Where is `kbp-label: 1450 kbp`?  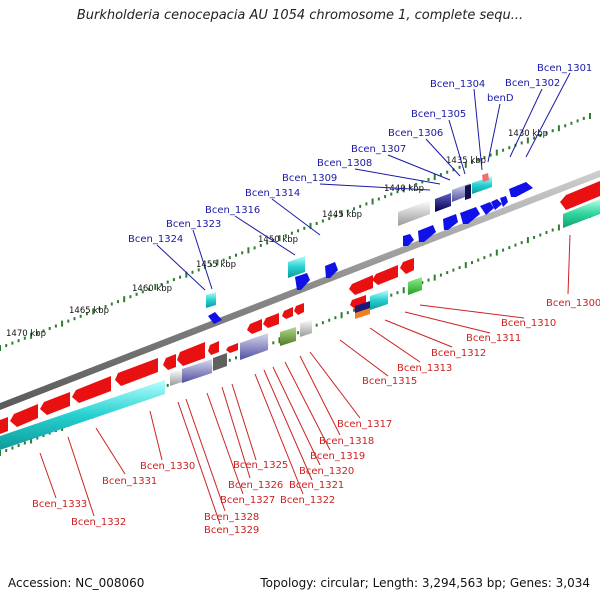 kbp-label: 1450 kbp is located at coordinates (278, 240).